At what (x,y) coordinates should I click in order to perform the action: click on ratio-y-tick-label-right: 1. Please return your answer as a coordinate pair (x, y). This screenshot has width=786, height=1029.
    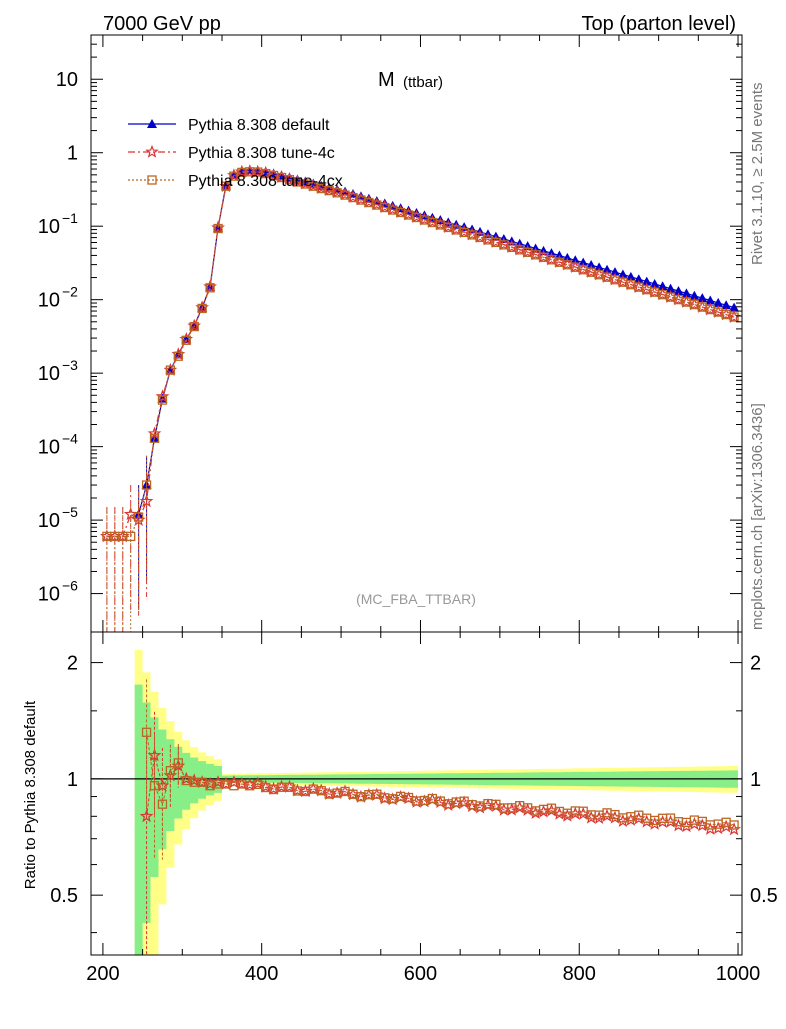
    Looking at the image, I should click on (755, 780).